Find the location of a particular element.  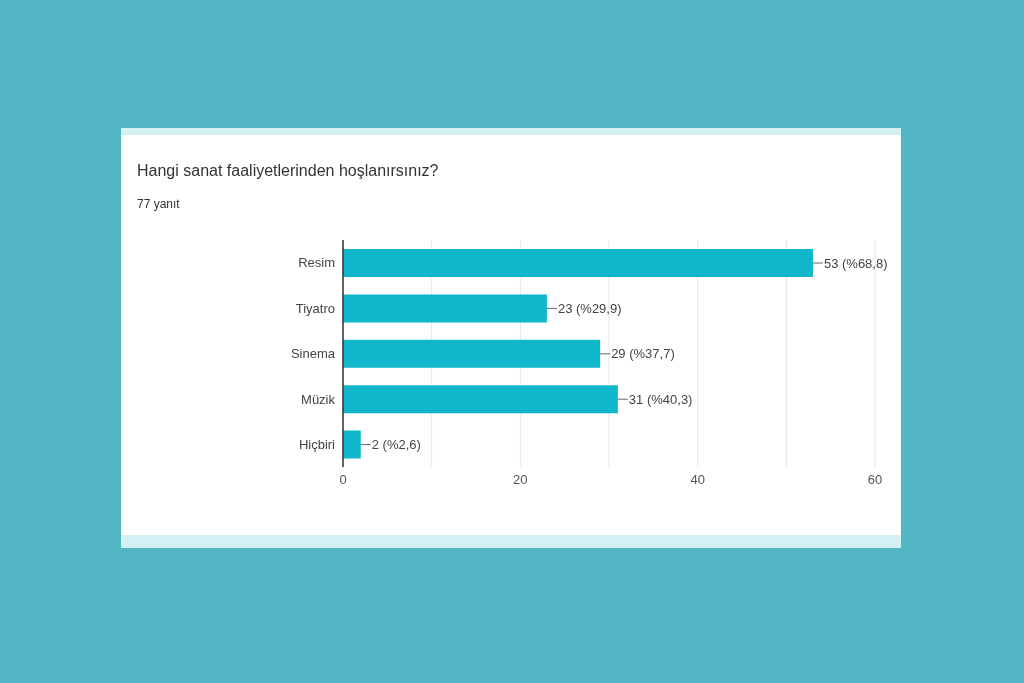

y-tick-label: Tiyatro is located at coordinates (315, 308).